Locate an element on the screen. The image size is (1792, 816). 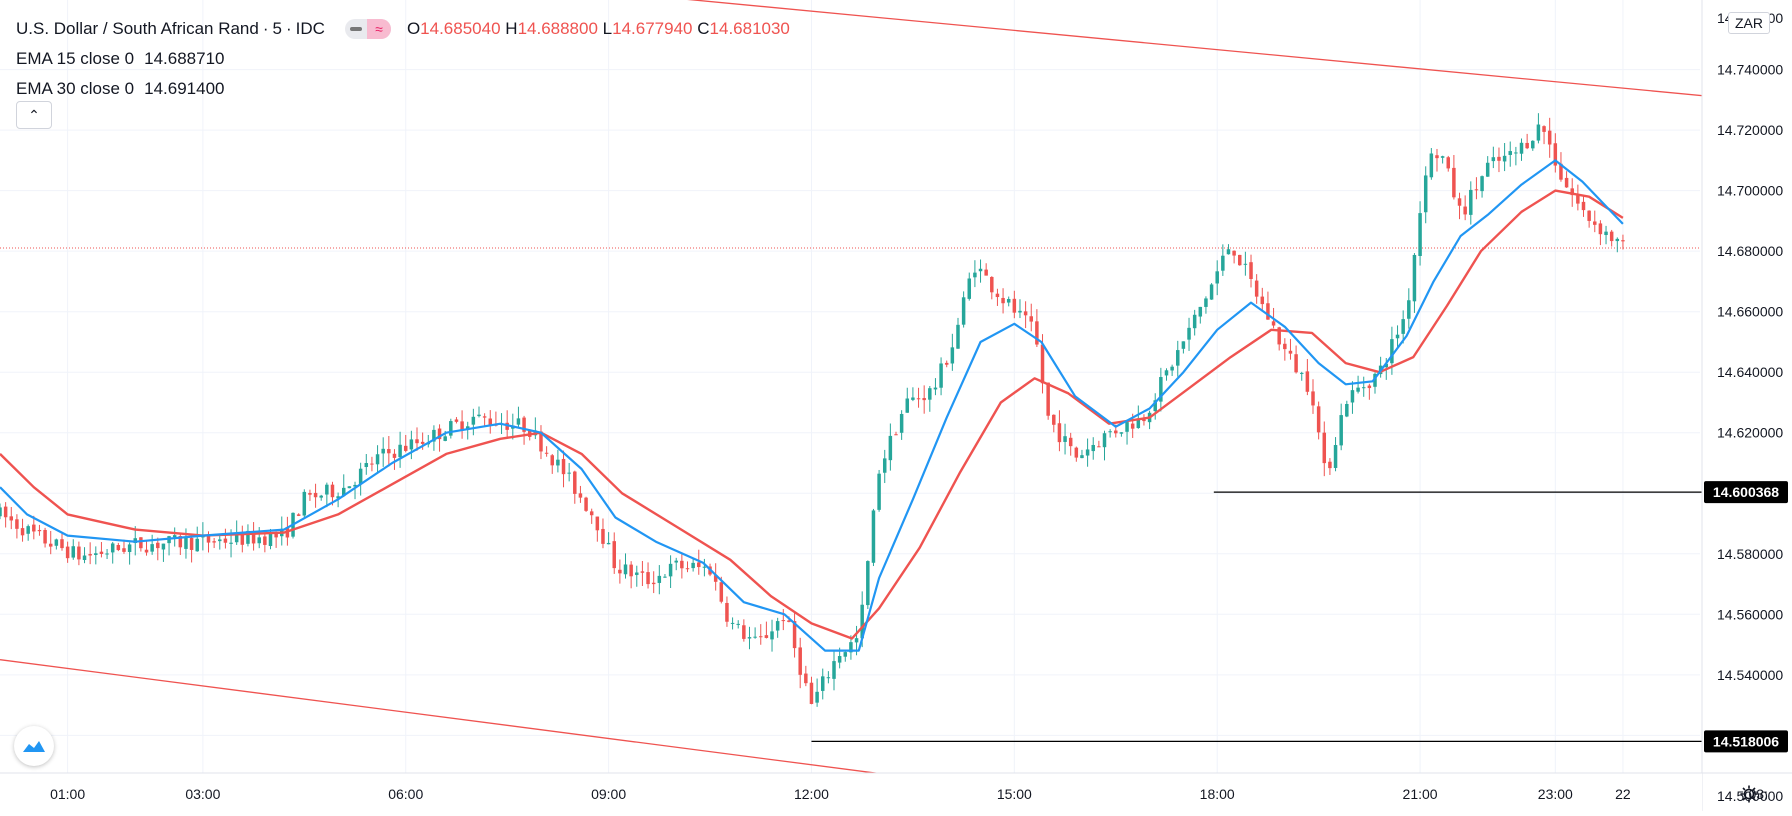
compare-icon: ≈ is located at coordinates (378, 29).